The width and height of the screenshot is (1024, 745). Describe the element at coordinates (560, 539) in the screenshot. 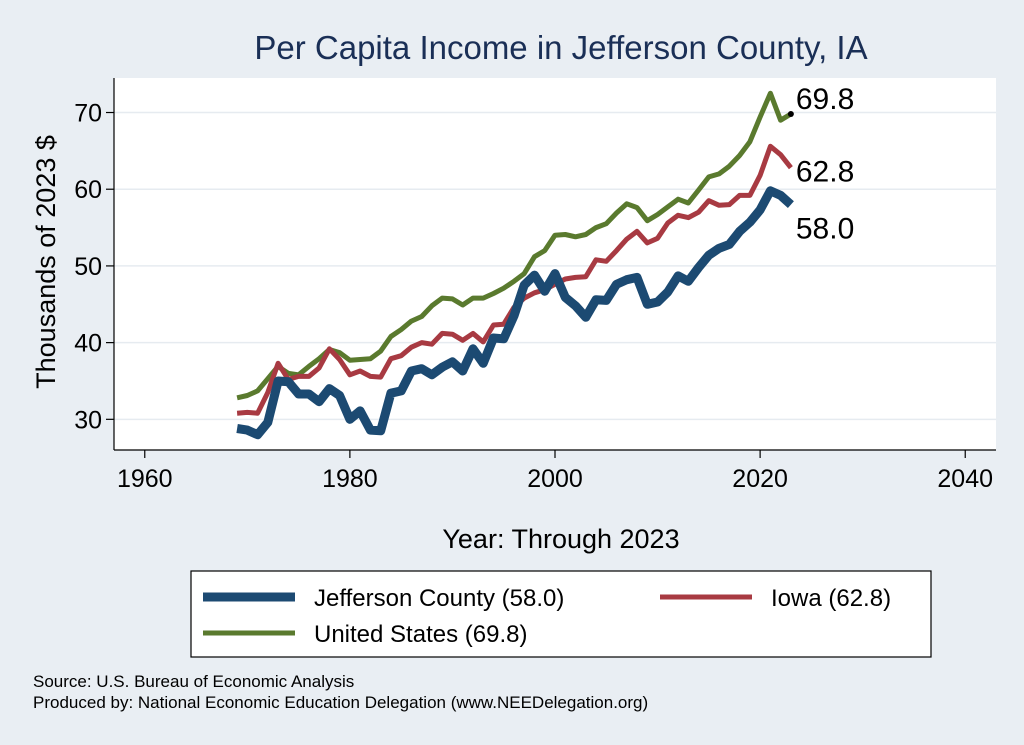

I see `x-axis-label: Year: Through 2023` at that location.